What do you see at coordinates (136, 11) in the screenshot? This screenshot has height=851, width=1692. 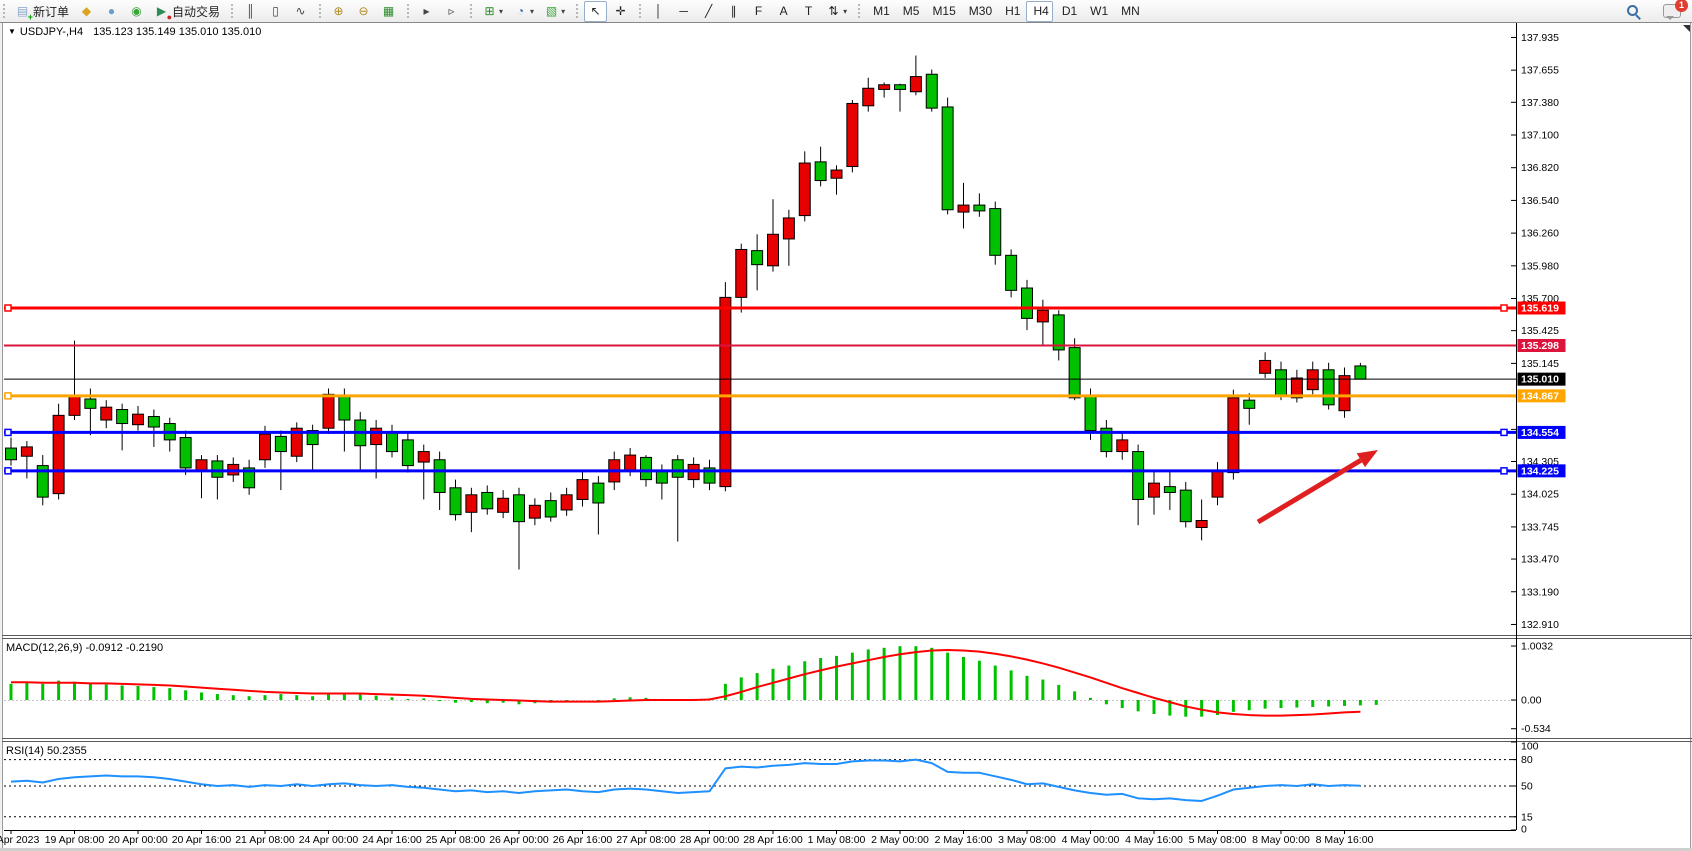 I see `signal-button: ◉` at bounding box center [136, 11].